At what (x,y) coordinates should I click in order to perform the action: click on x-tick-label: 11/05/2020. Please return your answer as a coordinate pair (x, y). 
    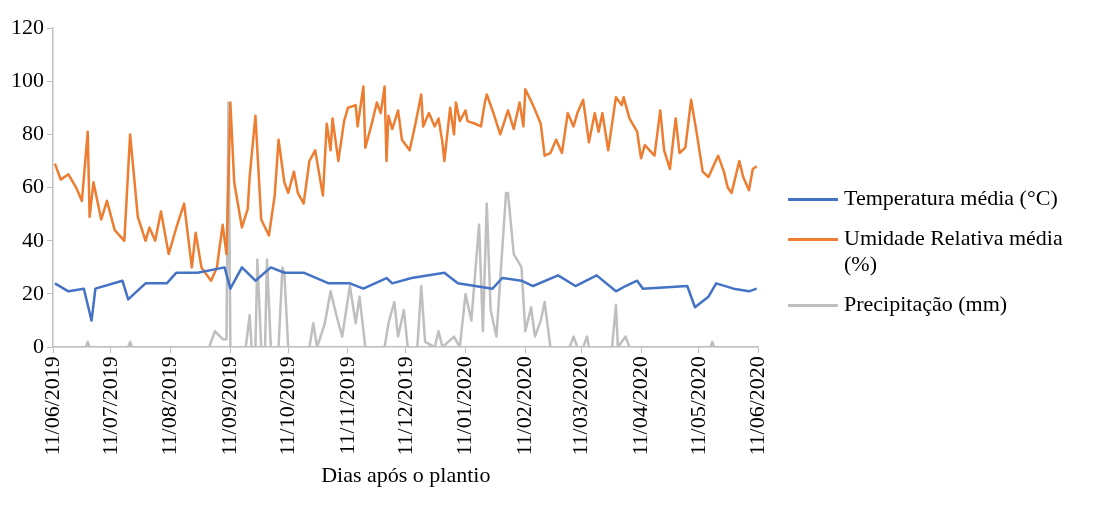
    Looking at the image, I should click on (697, 406).